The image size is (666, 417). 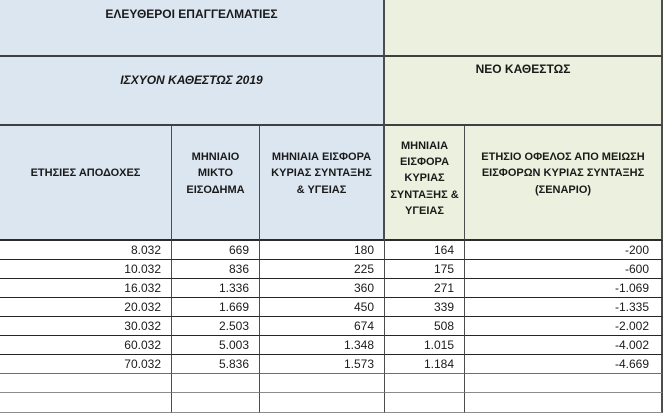 What do you see at coordinates (216, 364) in the screenshot?
I see `gross-income-cell: 5.836` at bounding box center [216, 364].